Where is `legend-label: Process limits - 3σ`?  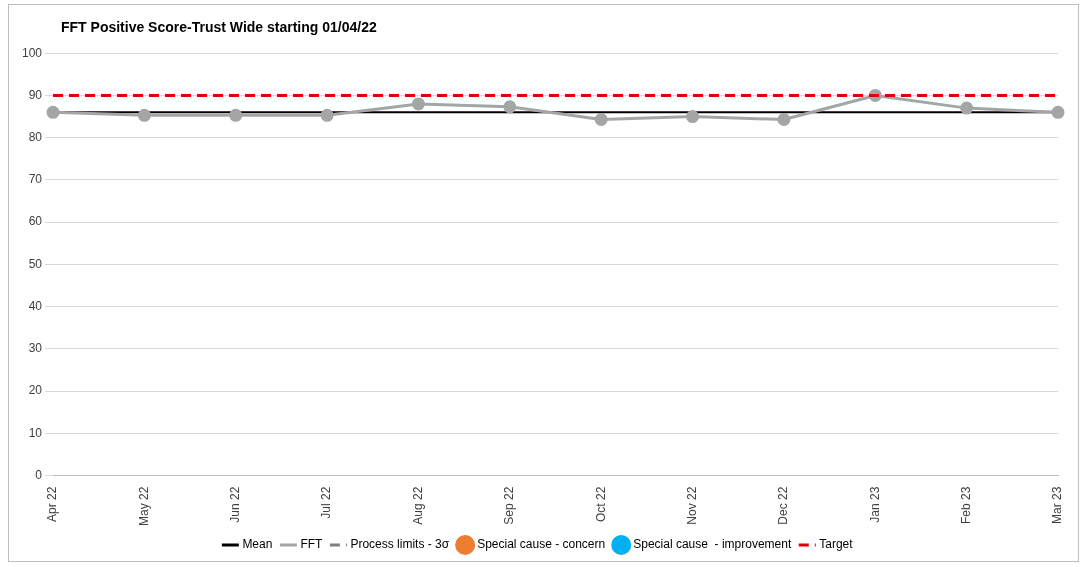
legend-label: Process limits - 3σ is located at coordinates (400, 544).